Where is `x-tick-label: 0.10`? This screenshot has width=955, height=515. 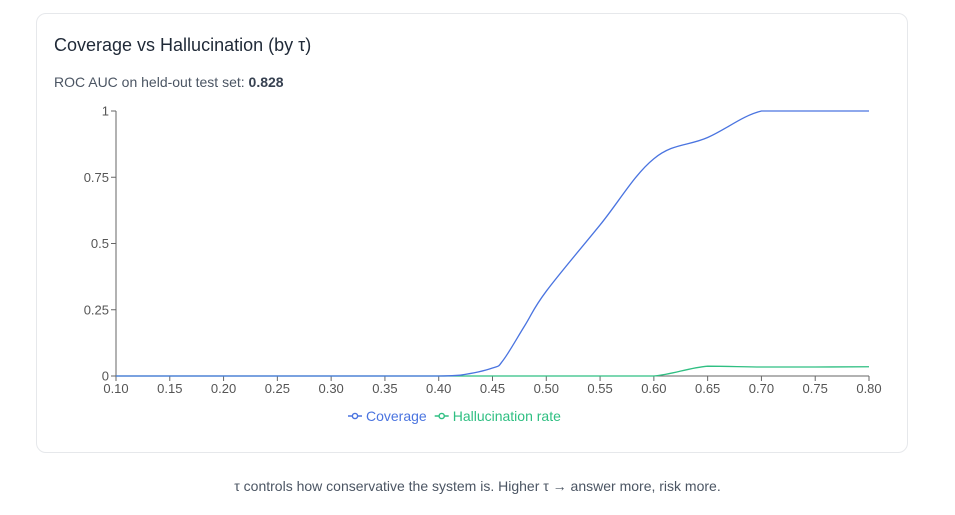
x-tick-label: 0.10 is located at coordinates (115, 388).